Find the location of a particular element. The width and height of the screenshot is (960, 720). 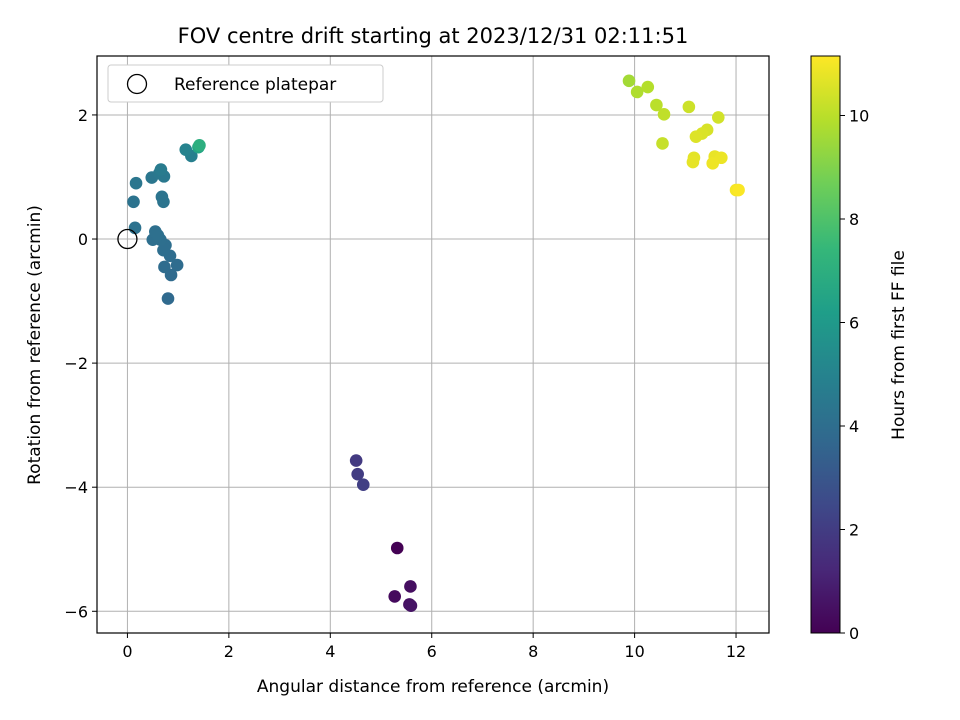

reference-marker is located at coordinates (127, 239).